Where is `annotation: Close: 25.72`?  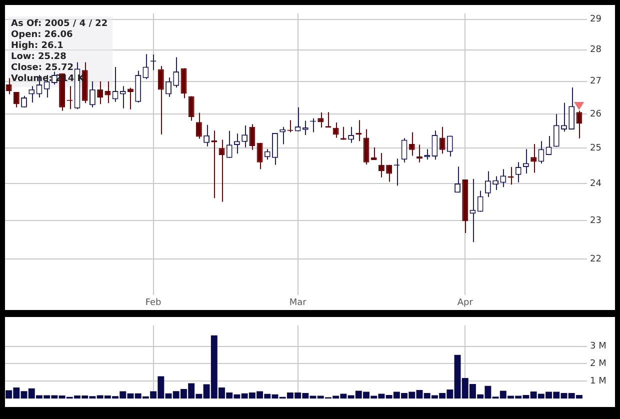 annotation: Close: 25.72 is located at coordinates (42, 68).